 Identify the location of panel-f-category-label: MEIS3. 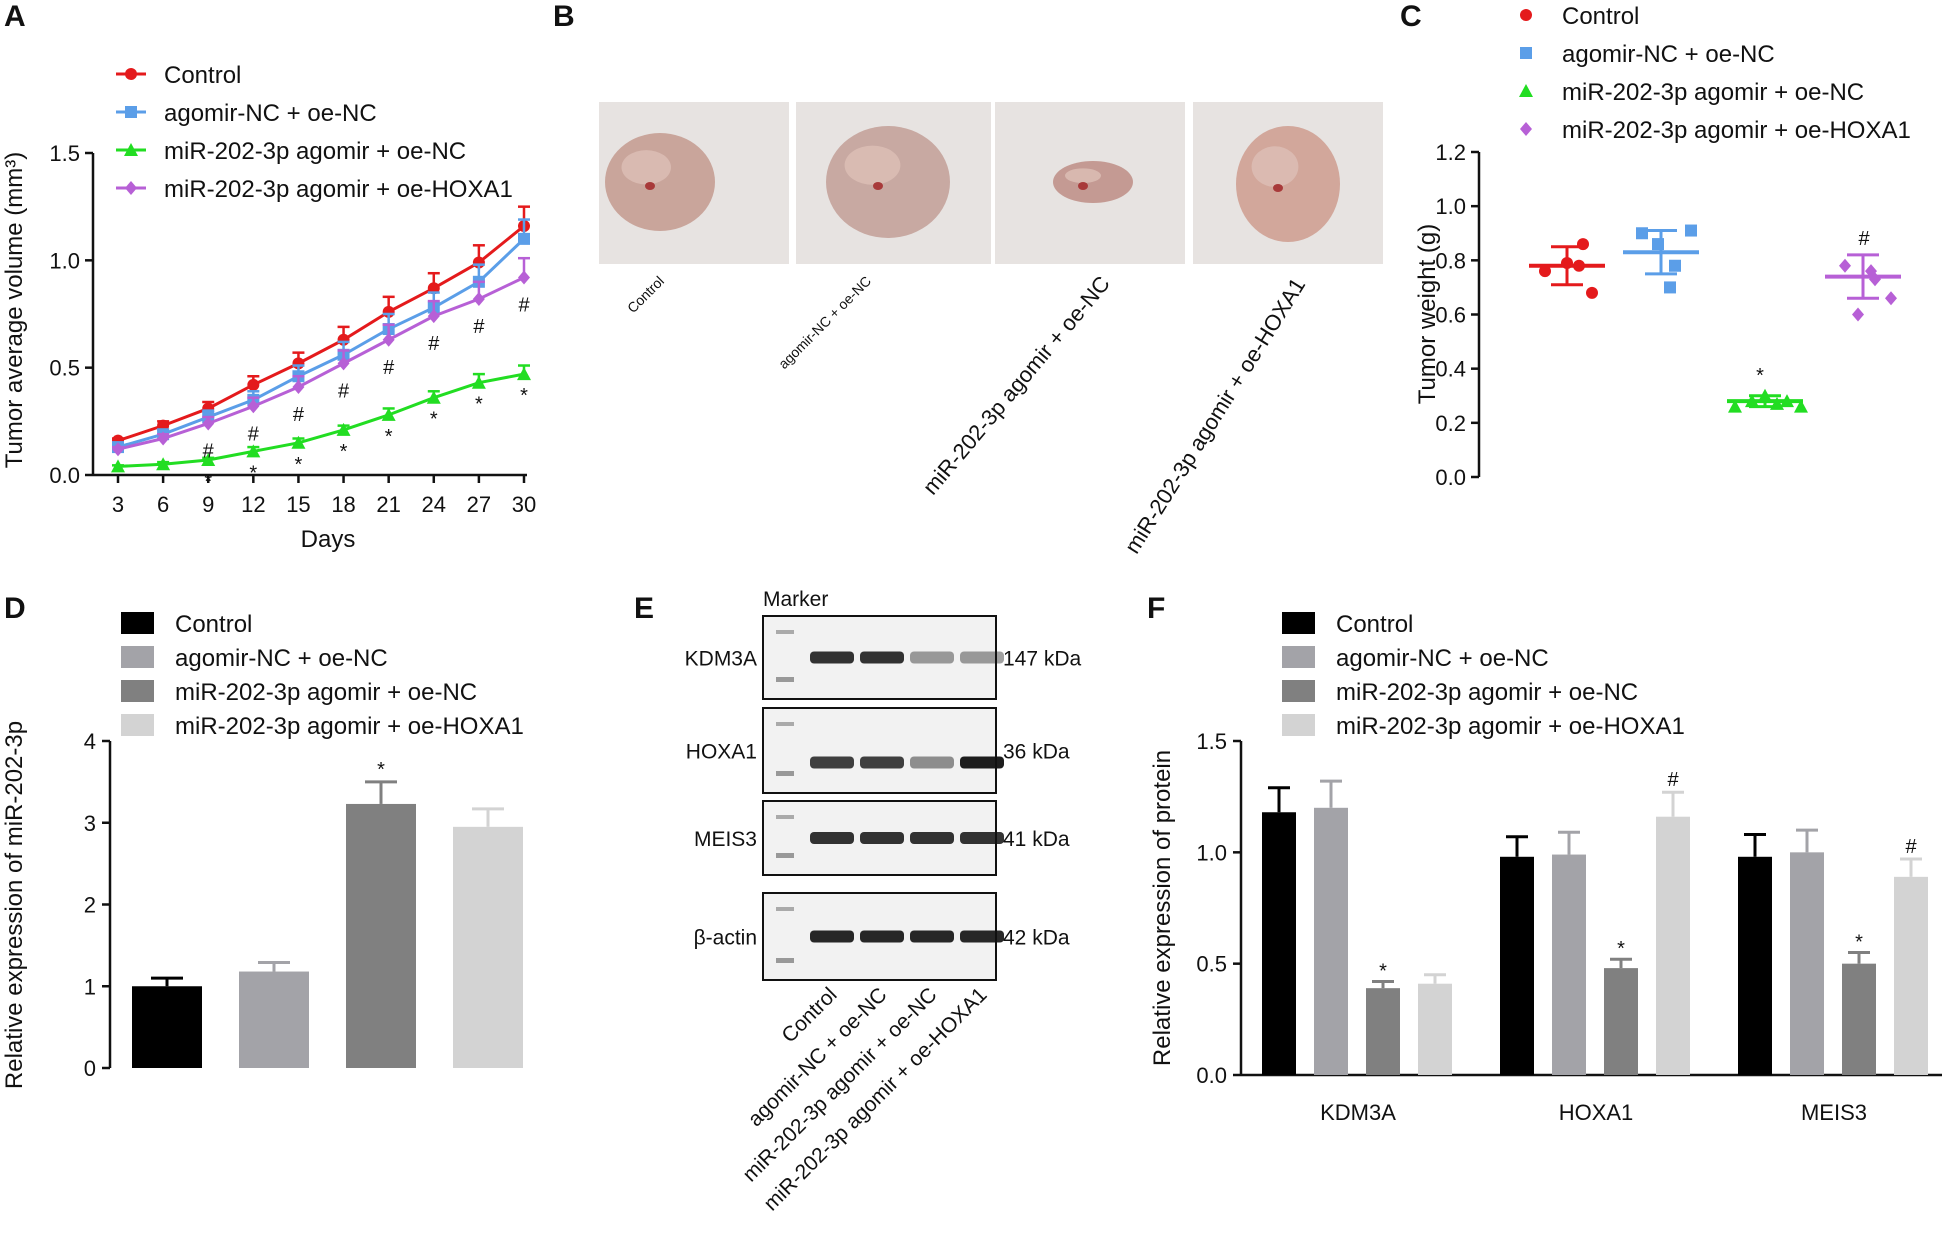
(1834, 1112).